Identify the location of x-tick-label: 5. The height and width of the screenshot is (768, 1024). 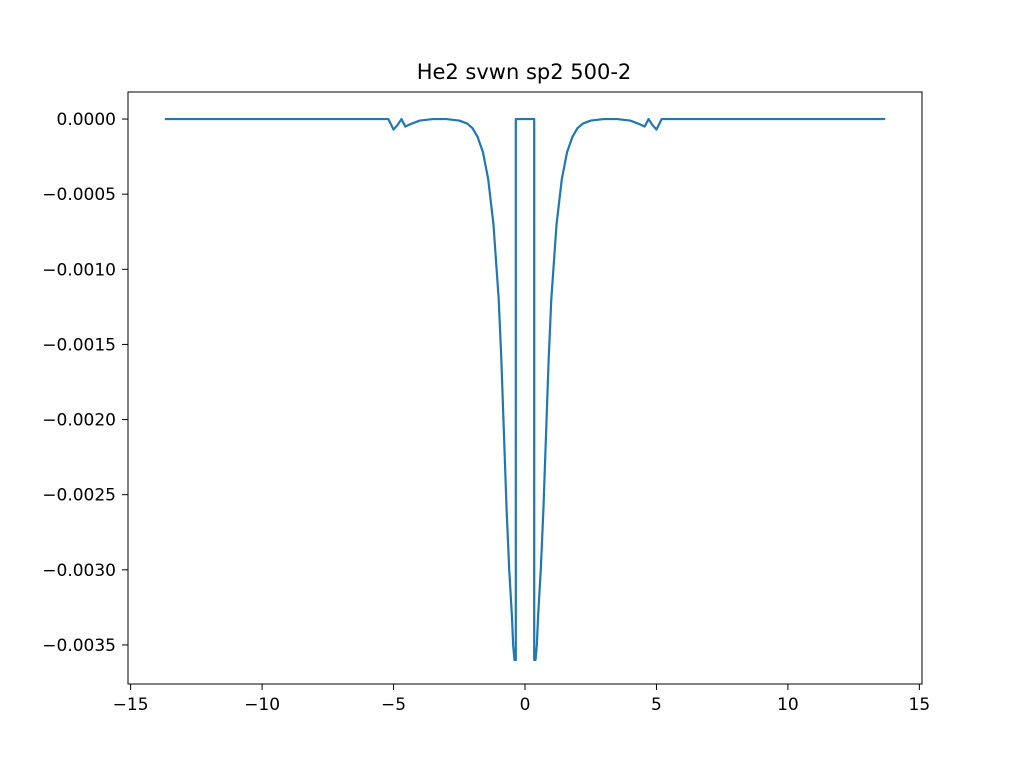
(656, 705).